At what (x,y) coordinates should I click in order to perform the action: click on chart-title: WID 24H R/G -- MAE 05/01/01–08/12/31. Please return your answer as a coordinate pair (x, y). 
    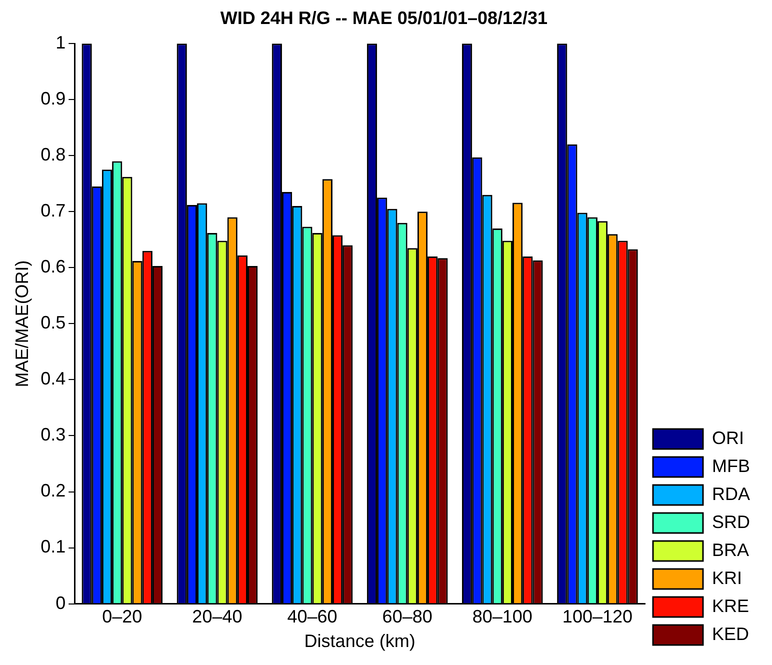
    Looking at the image, I should click on (384, 18).